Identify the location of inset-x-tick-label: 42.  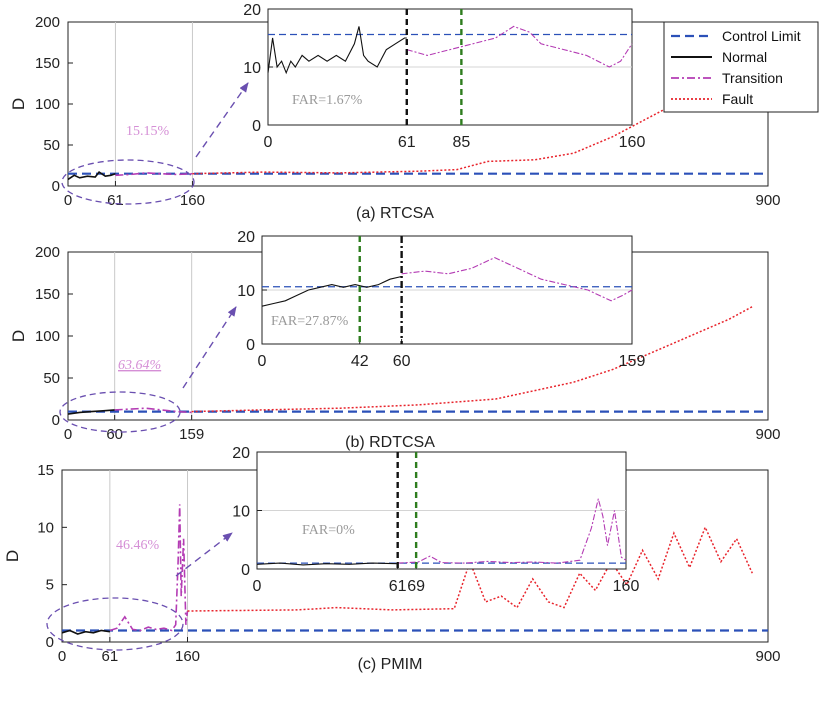
(360, 361).